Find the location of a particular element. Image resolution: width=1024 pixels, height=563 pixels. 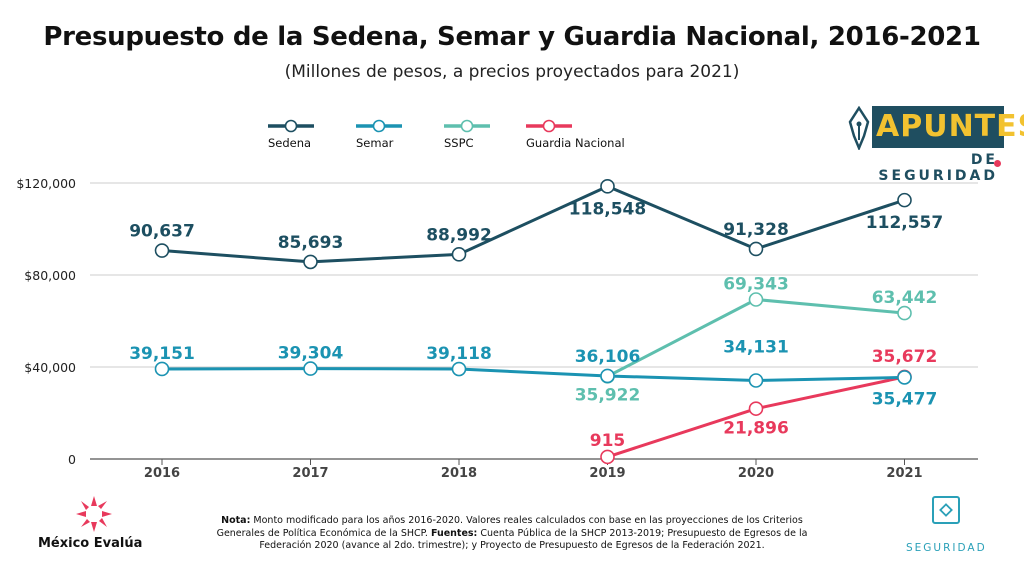

data-label: 39,118 is located at coordinates (459, 354).